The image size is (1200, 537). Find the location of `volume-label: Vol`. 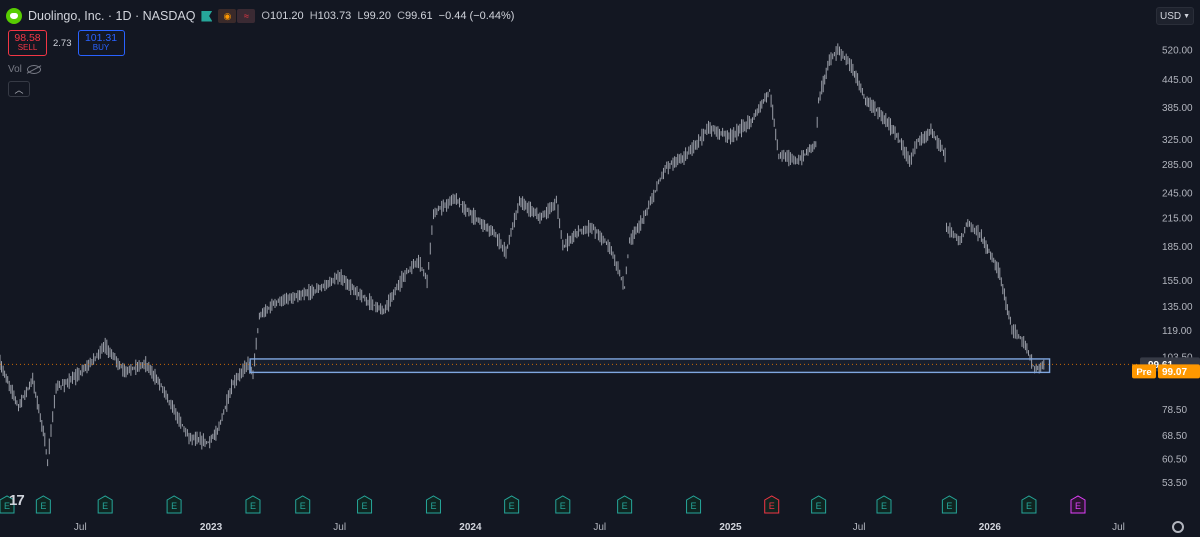

volume-label: Vol is located at coordinates (15, 69).